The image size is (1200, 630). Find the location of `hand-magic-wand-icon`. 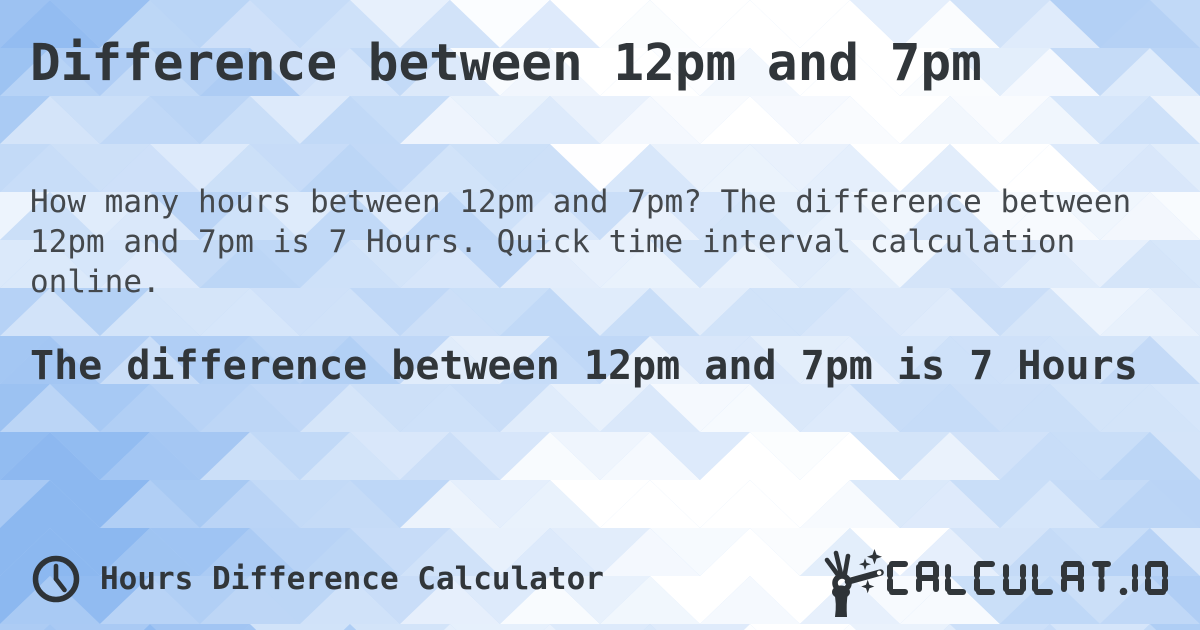

hand-magic-wand-icon is located at coordinates (854, 583).